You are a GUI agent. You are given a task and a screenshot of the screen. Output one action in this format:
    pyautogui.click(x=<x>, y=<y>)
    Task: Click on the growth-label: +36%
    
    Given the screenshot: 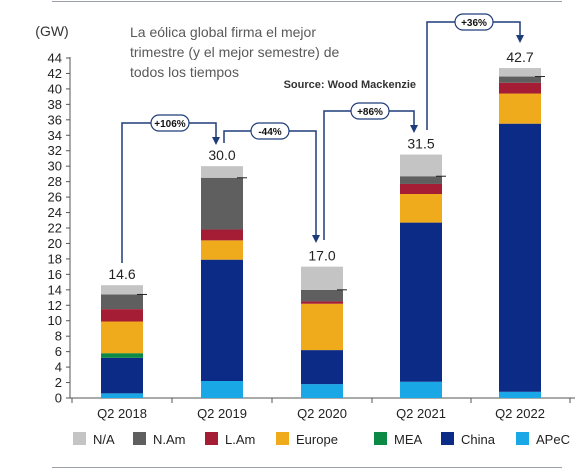 What is the action you would take?
    pyautogui.click(x=474, y=23)
    